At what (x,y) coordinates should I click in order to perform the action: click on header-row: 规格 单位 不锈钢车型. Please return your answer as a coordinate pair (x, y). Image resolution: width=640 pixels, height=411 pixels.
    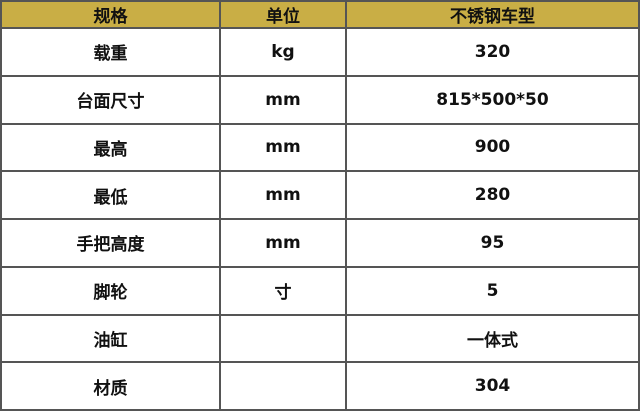
    Looking at the image, I should click on (320, 14).